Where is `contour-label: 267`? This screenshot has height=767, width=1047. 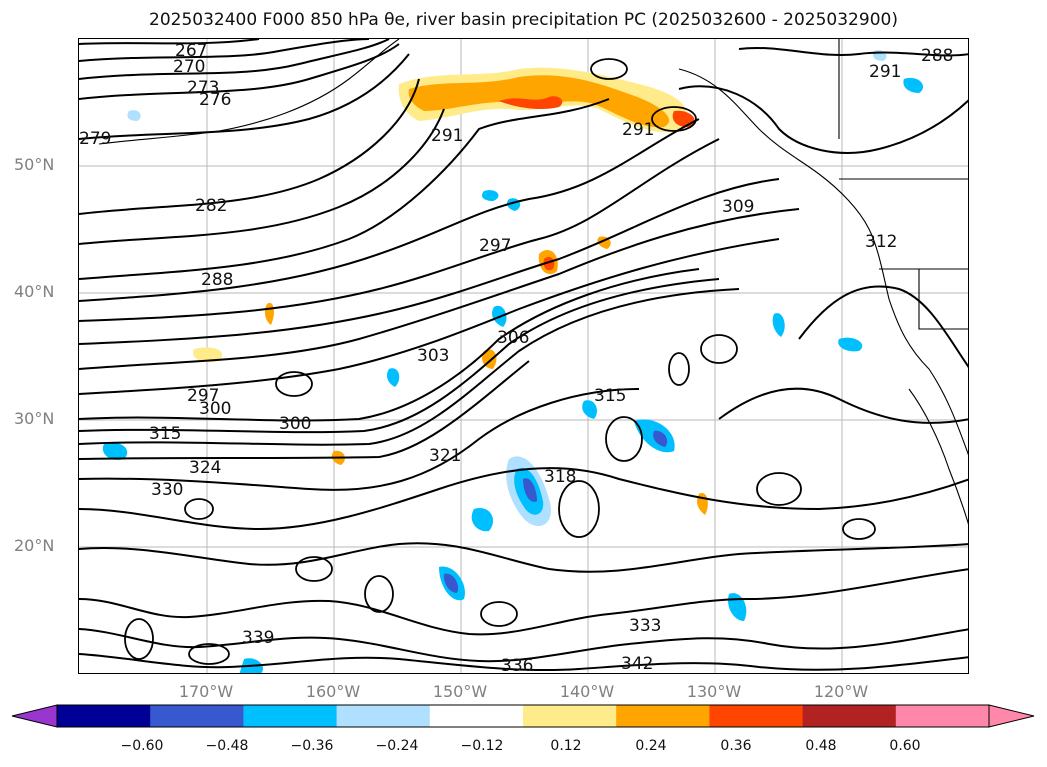
contour-label: 267 is located at coordinates (191, 51).